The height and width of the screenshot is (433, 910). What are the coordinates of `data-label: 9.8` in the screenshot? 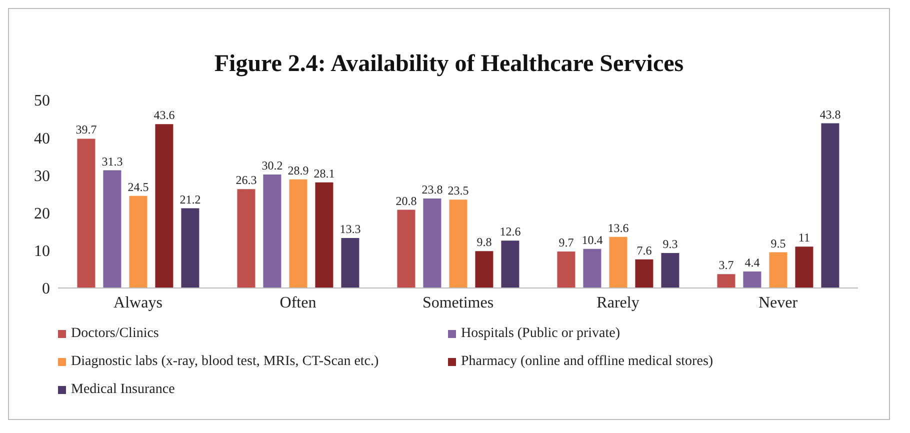 It's located at (484, 242).